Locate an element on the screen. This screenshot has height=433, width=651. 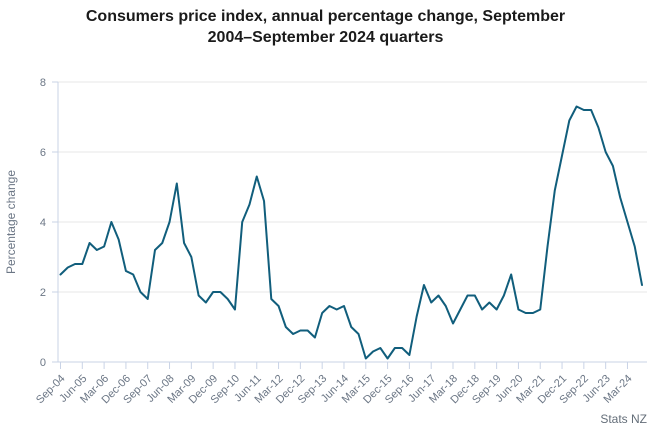
chart-title-line2: 2004–September 2024 quarters is located at coordinates (325, 37).